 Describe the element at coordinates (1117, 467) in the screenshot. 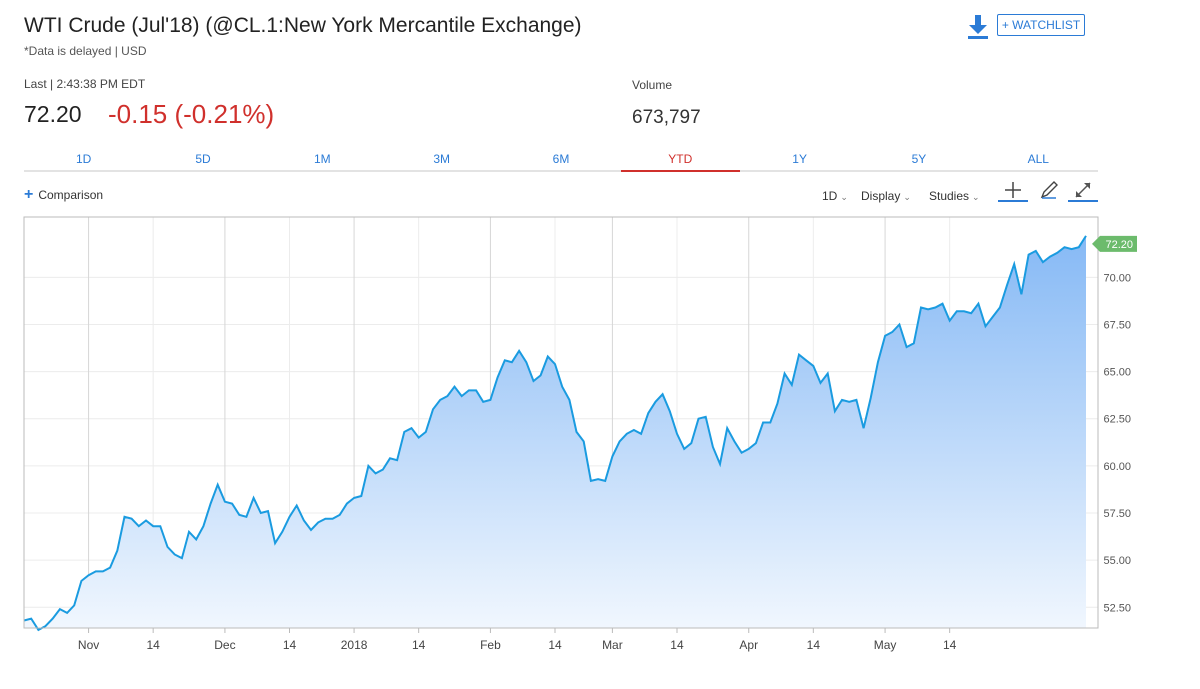

I see `y-tick-label: 60.00` at that location.